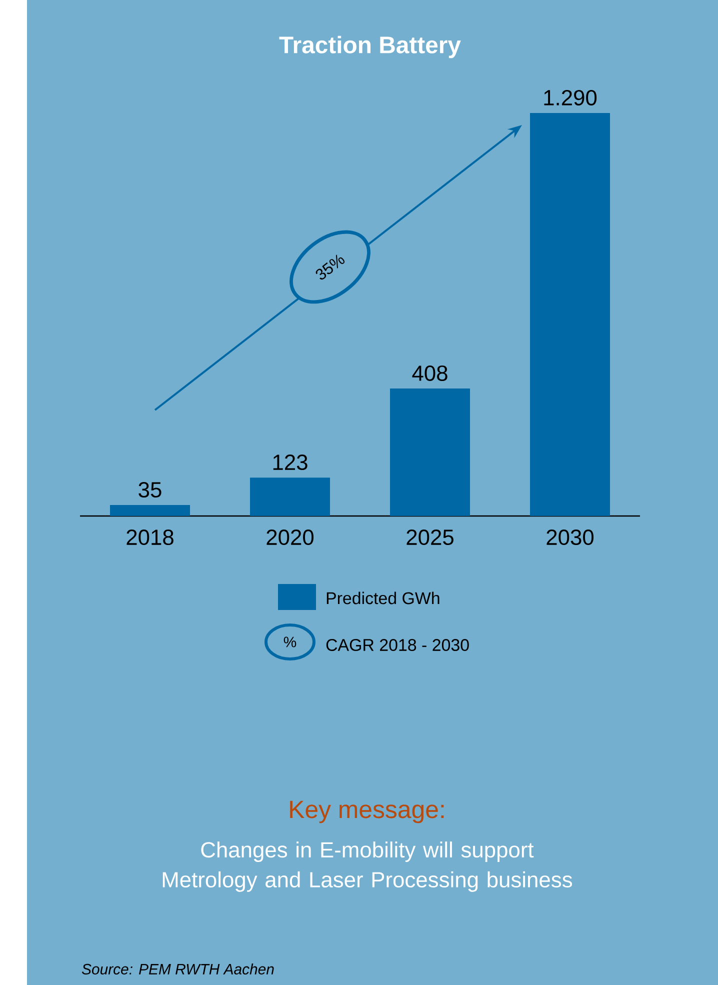 The image size is (718, 985). I want to click on x-tick-label: 2025, so click(430, 538).